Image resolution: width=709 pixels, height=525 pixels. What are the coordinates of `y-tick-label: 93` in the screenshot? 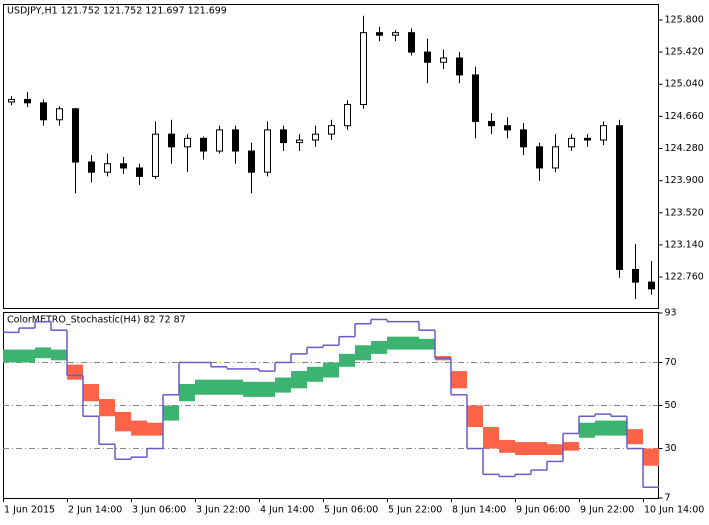 It's located at (671, 313).